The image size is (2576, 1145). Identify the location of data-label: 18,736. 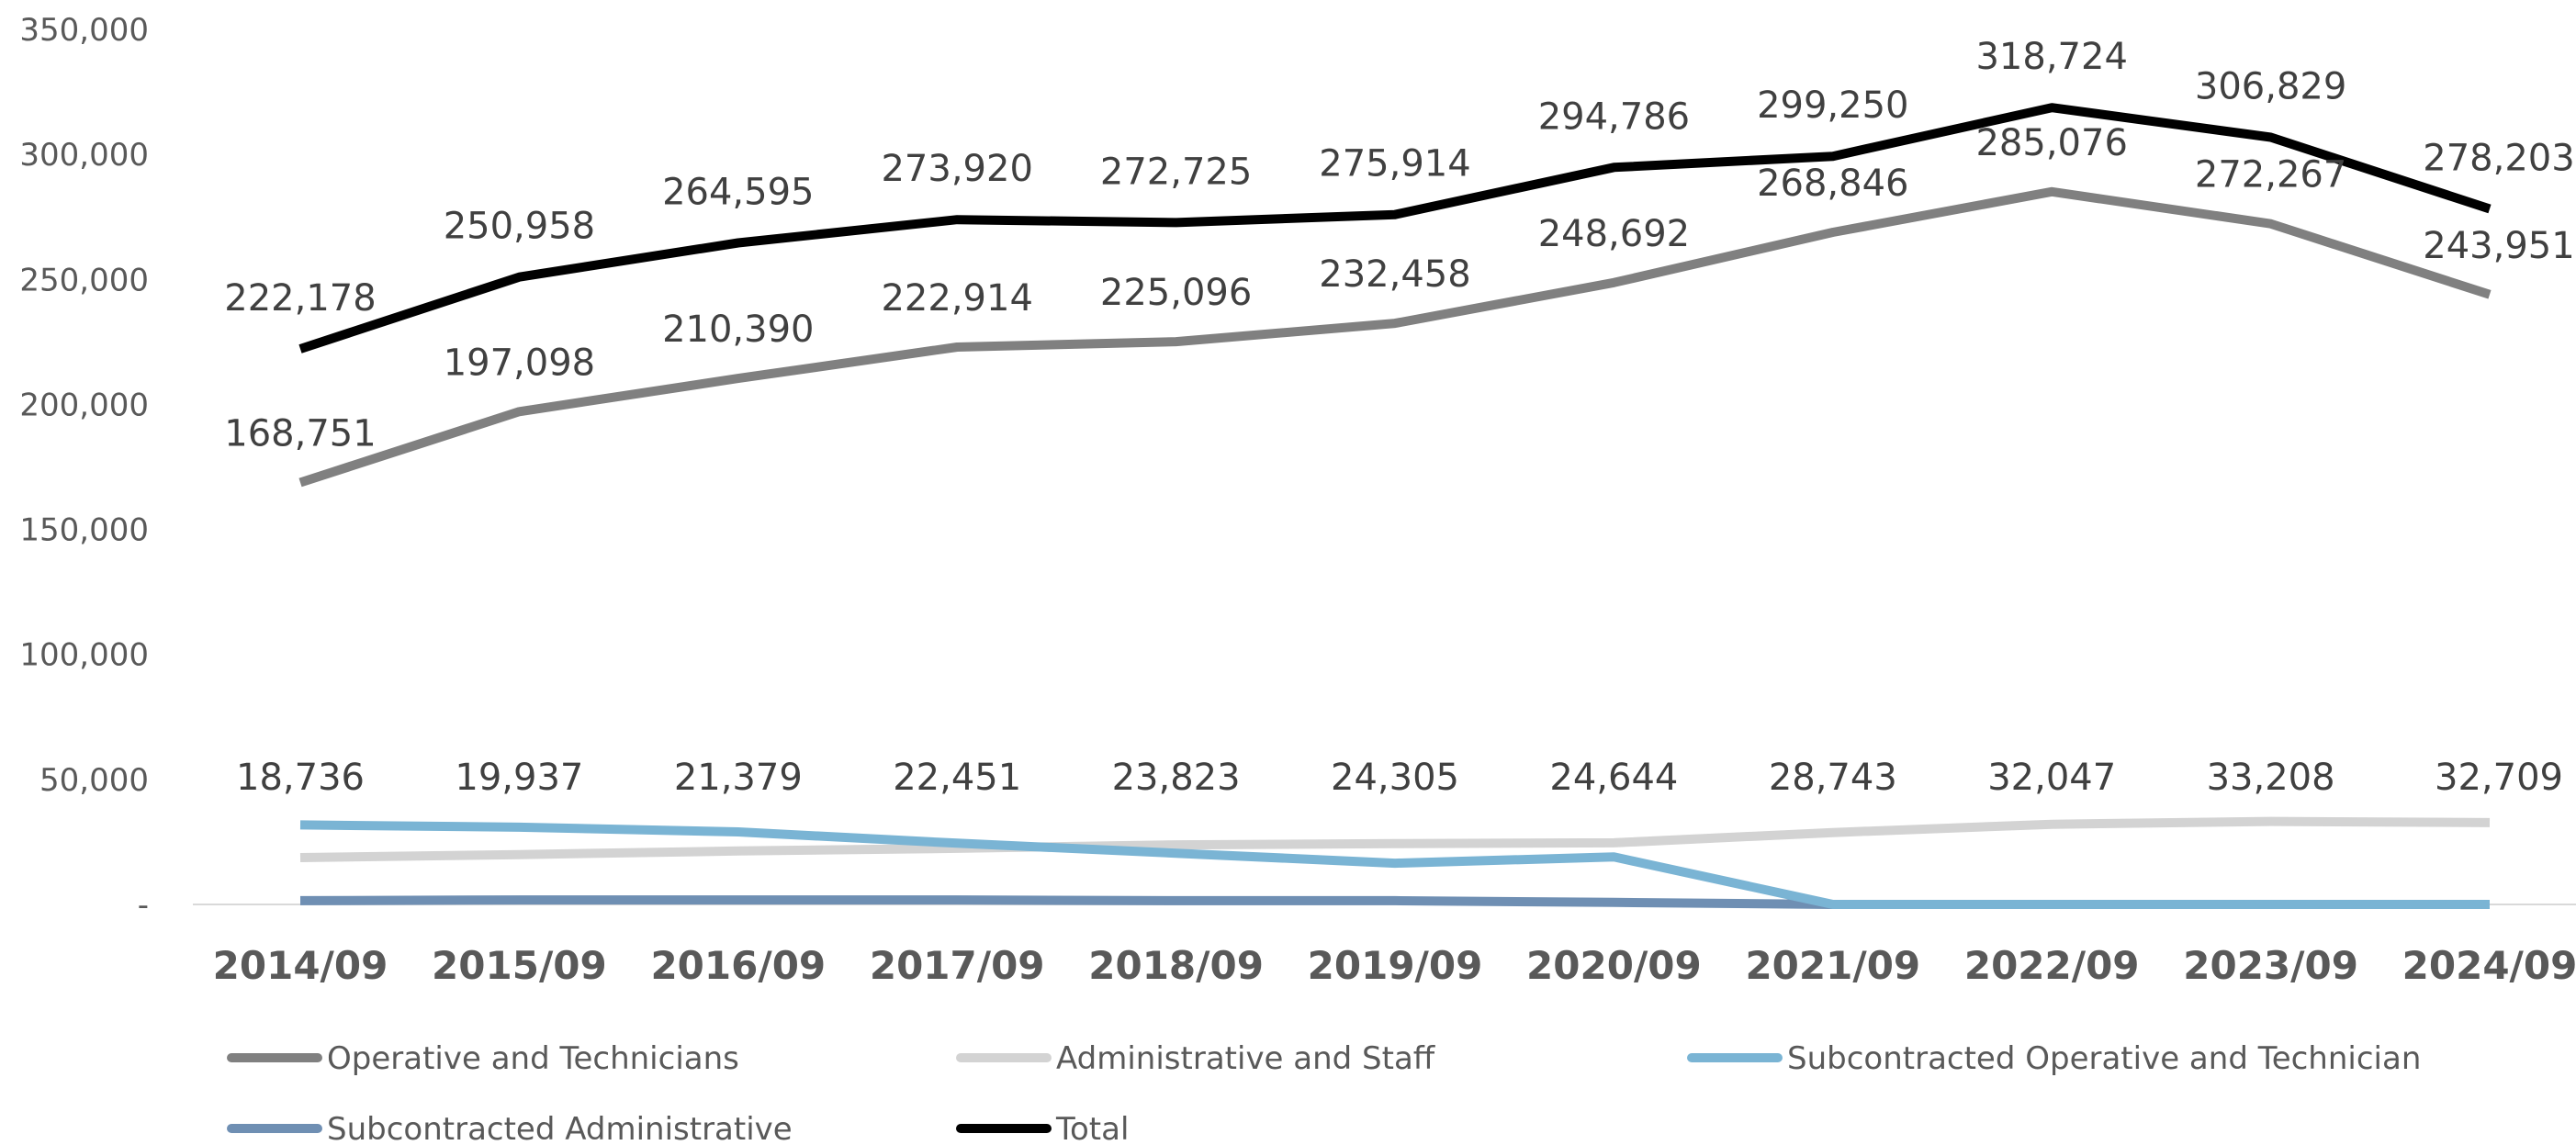
(300, 778).